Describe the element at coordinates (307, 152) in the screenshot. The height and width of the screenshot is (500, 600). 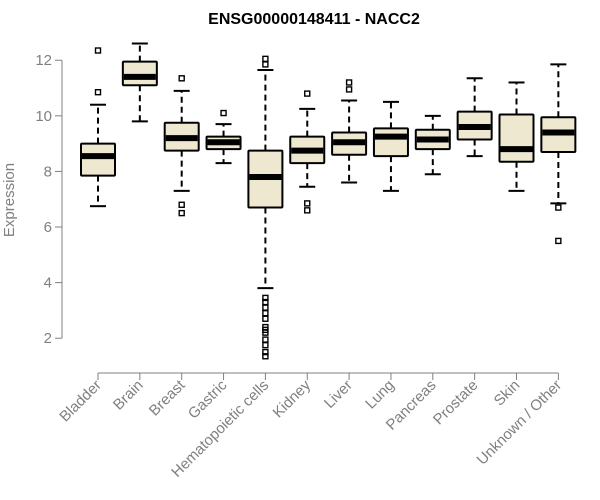
I see `box-kidney` at that location.